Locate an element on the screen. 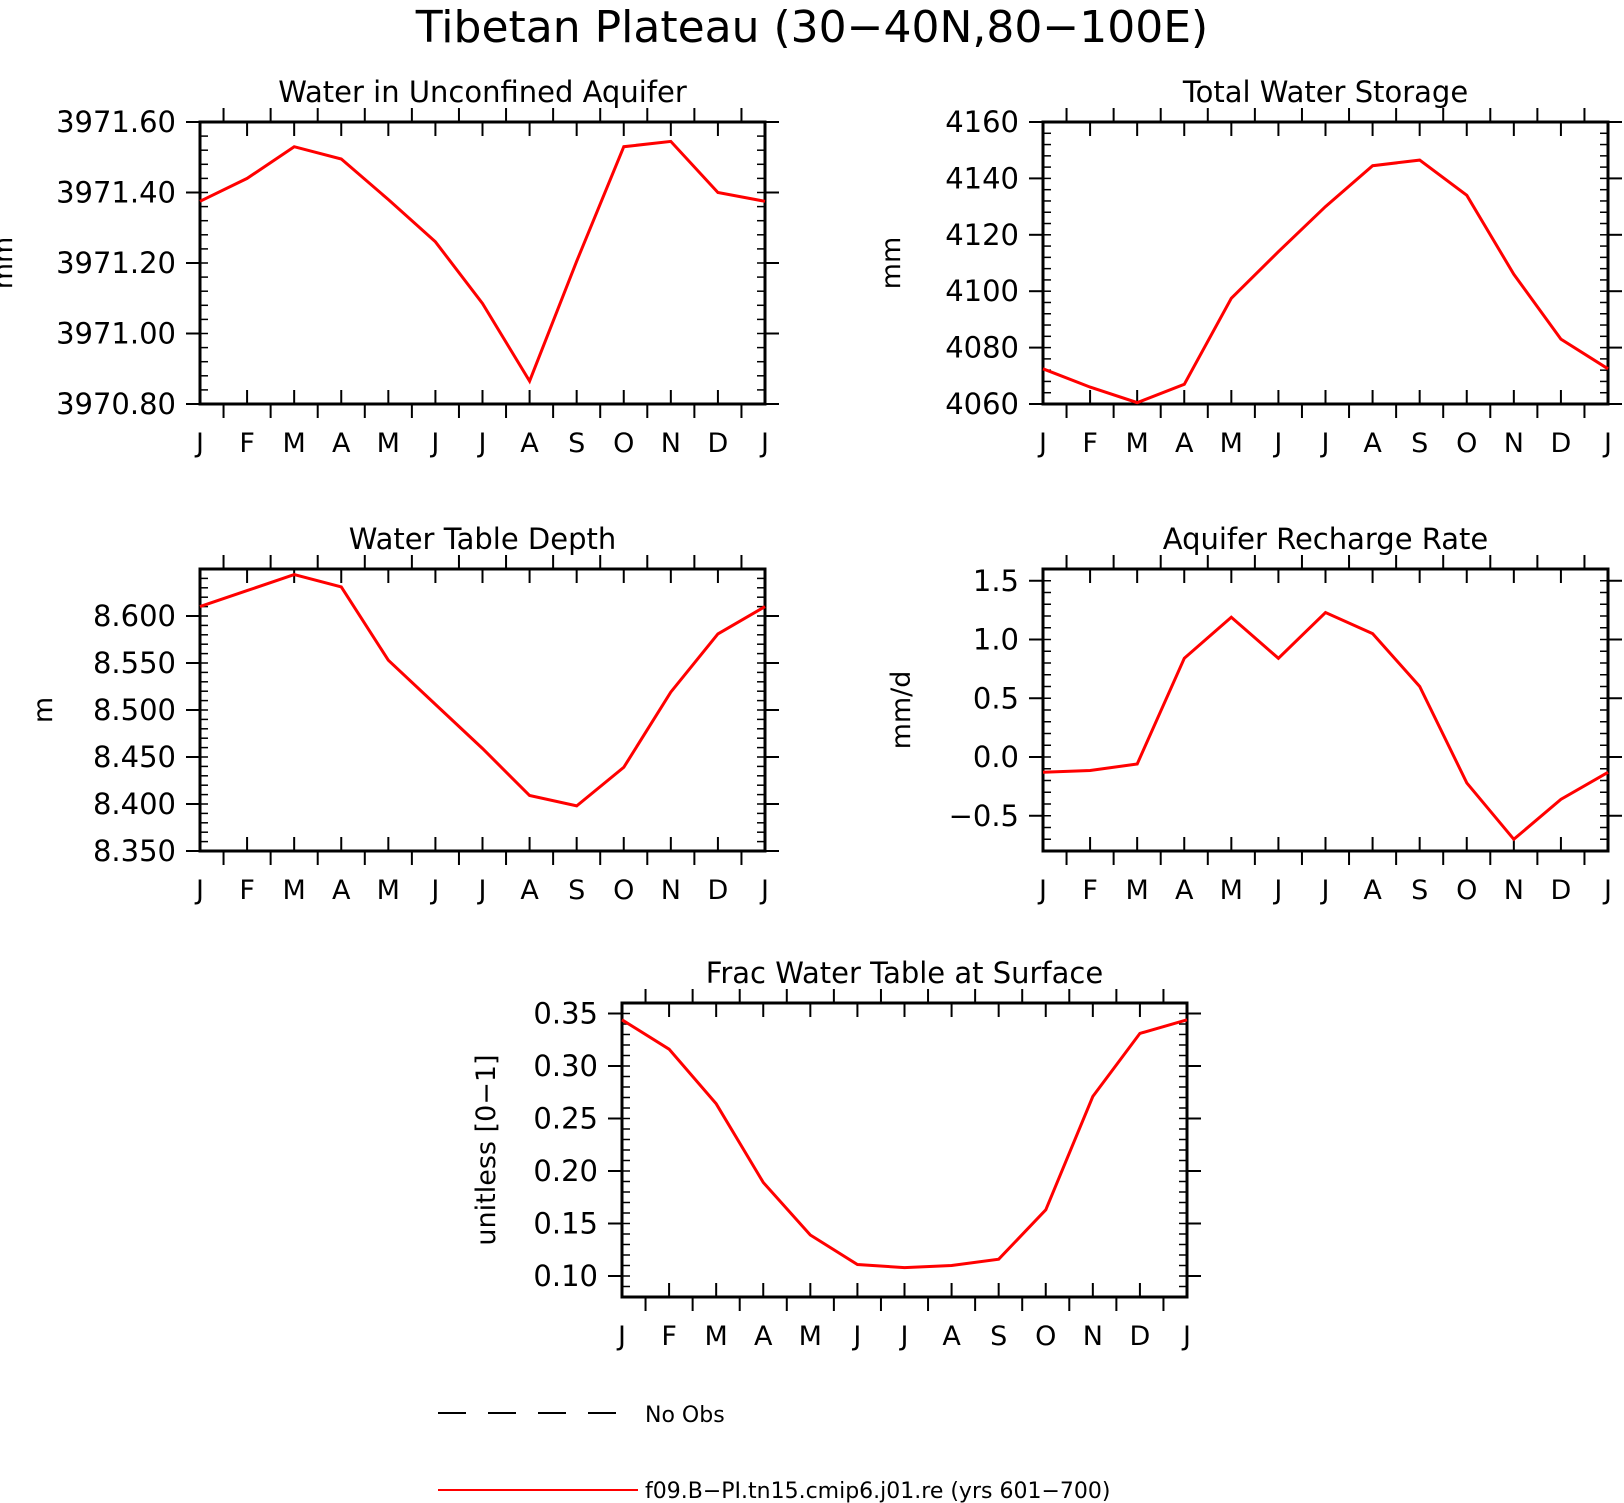 This screenshot has height=1503, width=1624. y-tick-label: 4100 is located at coordinates (982, 291).